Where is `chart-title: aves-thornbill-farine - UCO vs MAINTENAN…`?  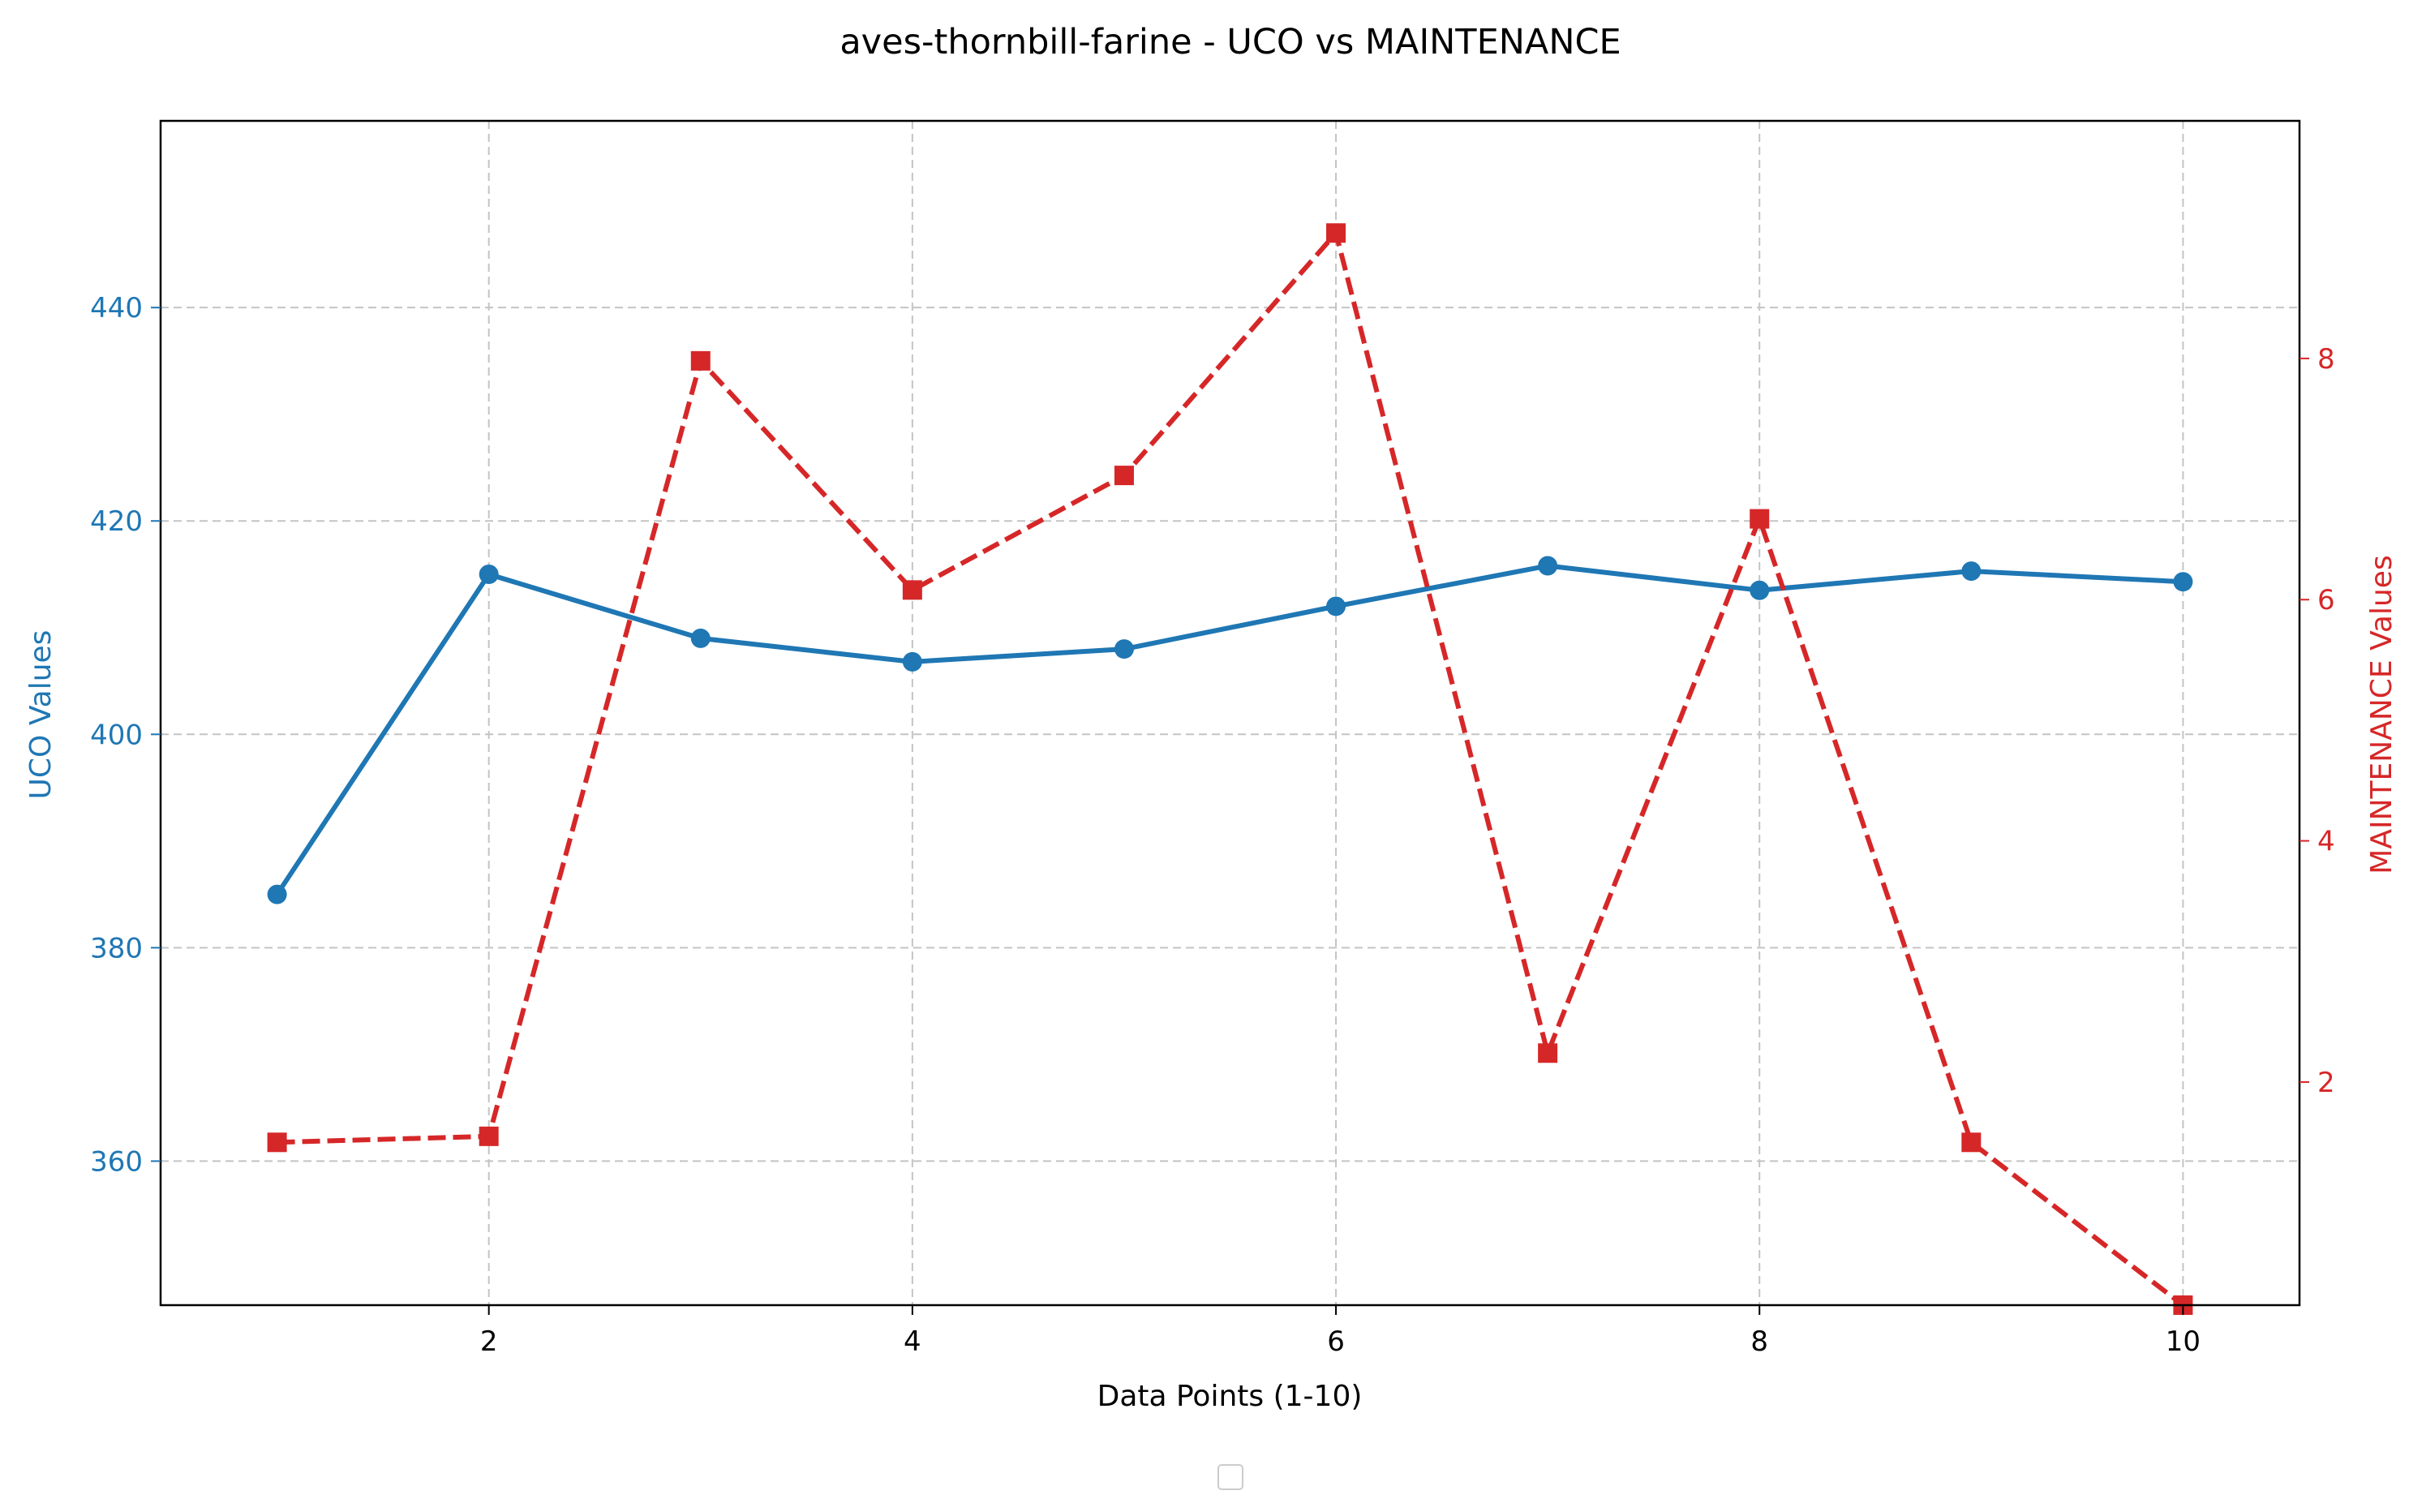
chart-title: aves-thornbill-farine - UCO vs MAINTENAN… is located at coordinates (1230, 42).